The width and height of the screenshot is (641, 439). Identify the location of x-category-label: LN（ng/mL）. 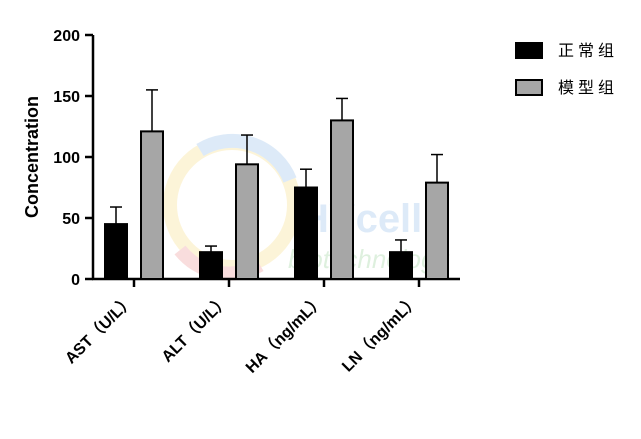
(380, 333).